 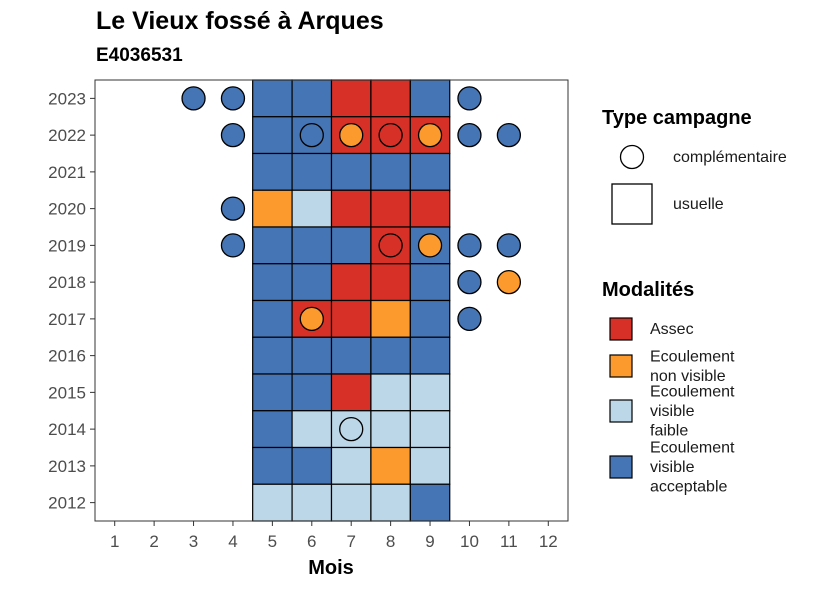 What do you see at coordinates (67, 282) in the screenshot?
I see `y-tick-label-2018: 2018` at bounding box center [67, 282].